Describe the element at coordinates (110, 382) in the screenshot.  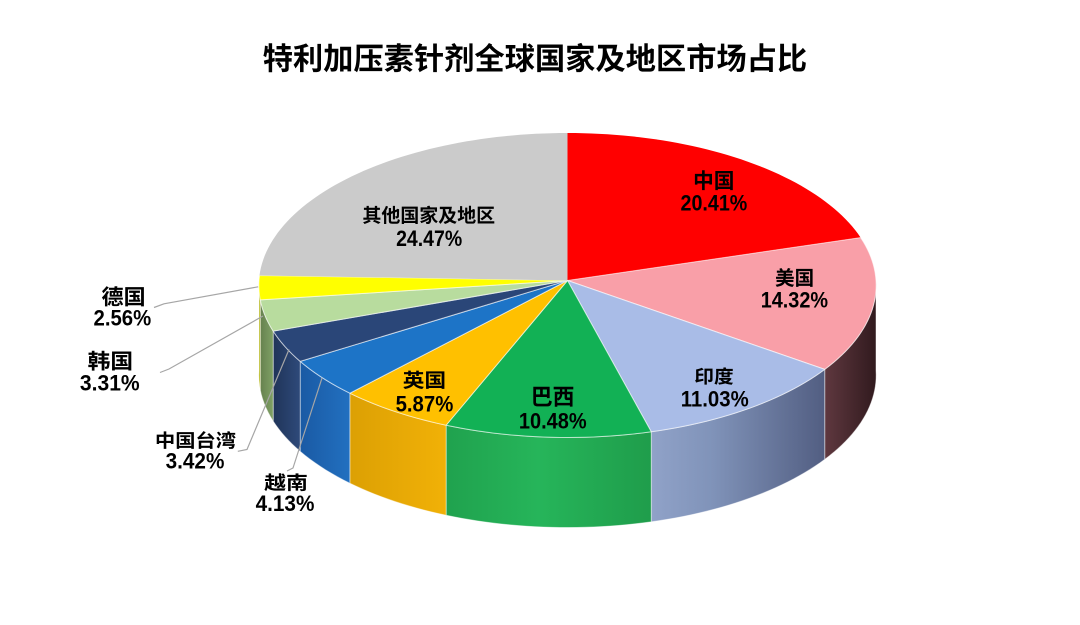
I see `svg-text: 3.31%` at that location.